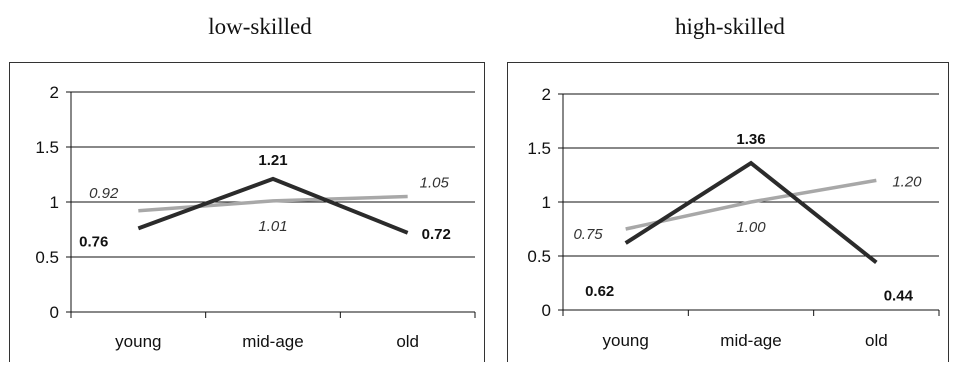 The height and width of the screenshot is (367, 955). I want to click on data-label: 1.36, so click(750, 139).